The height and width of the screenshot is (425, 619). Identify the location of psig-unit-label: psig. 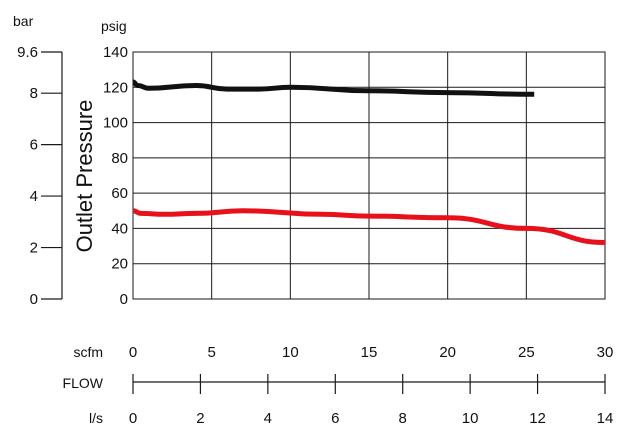
(114, 26).